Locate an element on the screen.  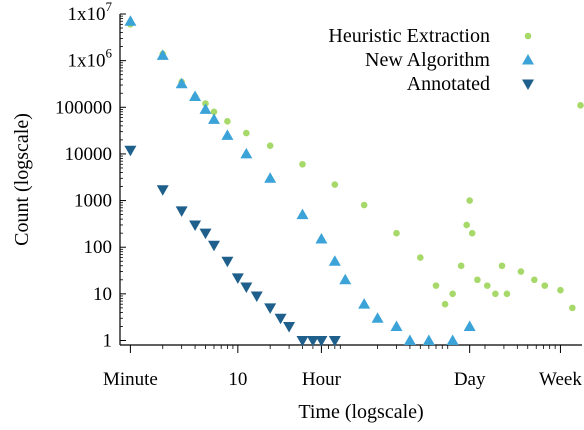
y-axis-title: Count (logscale) is located at coordinates (22, 179).